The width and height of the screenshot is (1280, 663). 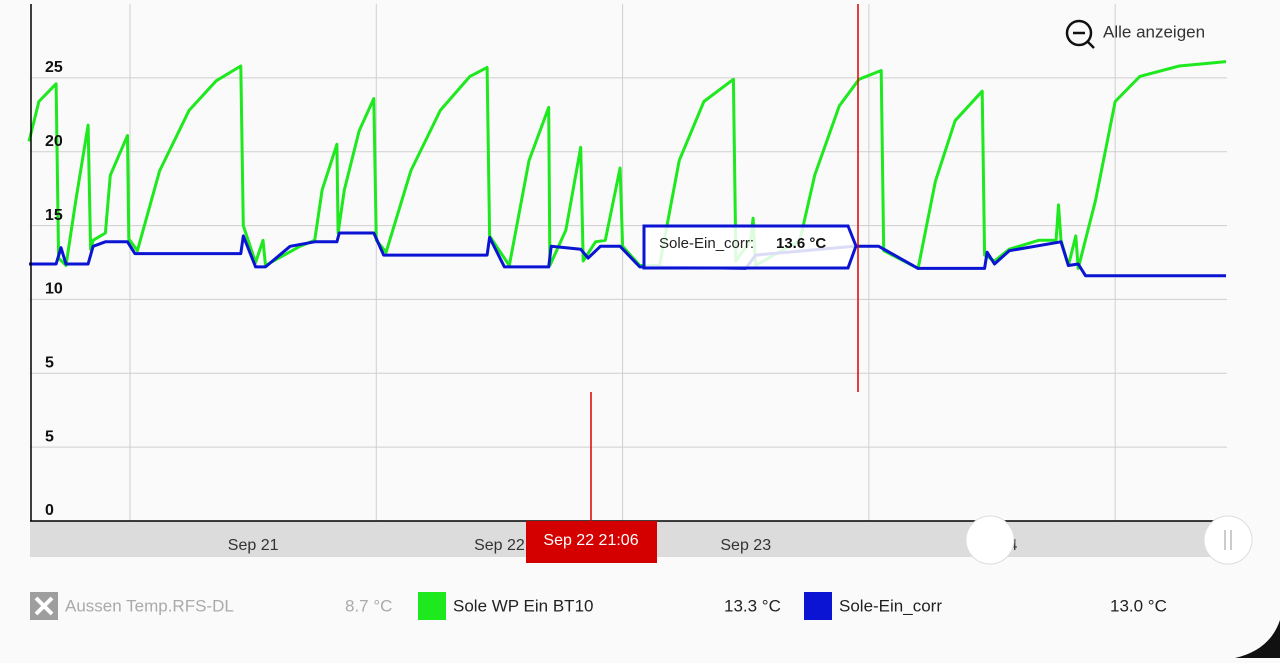 I want to click on x-tick-label: Sep 21, so click(x=253, y=545).